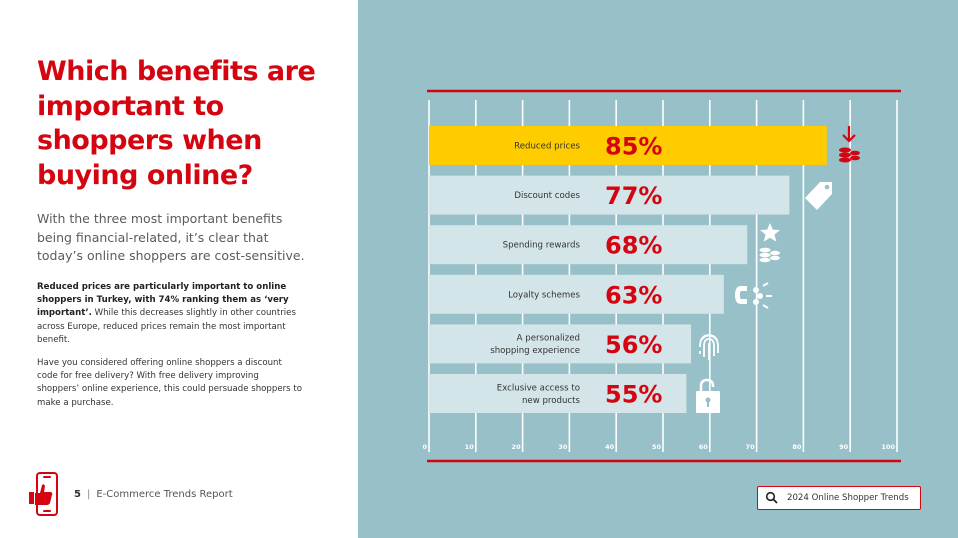  What do you see at coordinates (633, 196) in the screenshot?
I see `value-label: 77%` at bounding box center [633, 196].